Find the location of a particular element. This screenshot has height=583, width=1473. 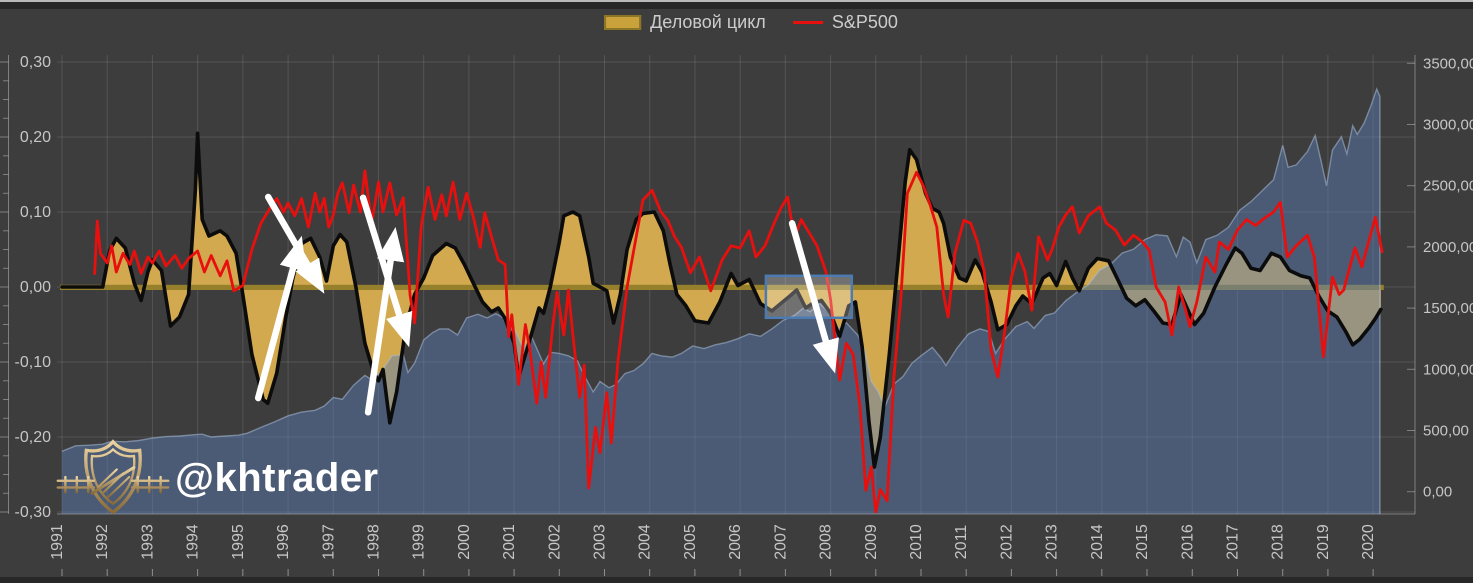

x-axis-label: 2010 is located at coordinates (916, 542).